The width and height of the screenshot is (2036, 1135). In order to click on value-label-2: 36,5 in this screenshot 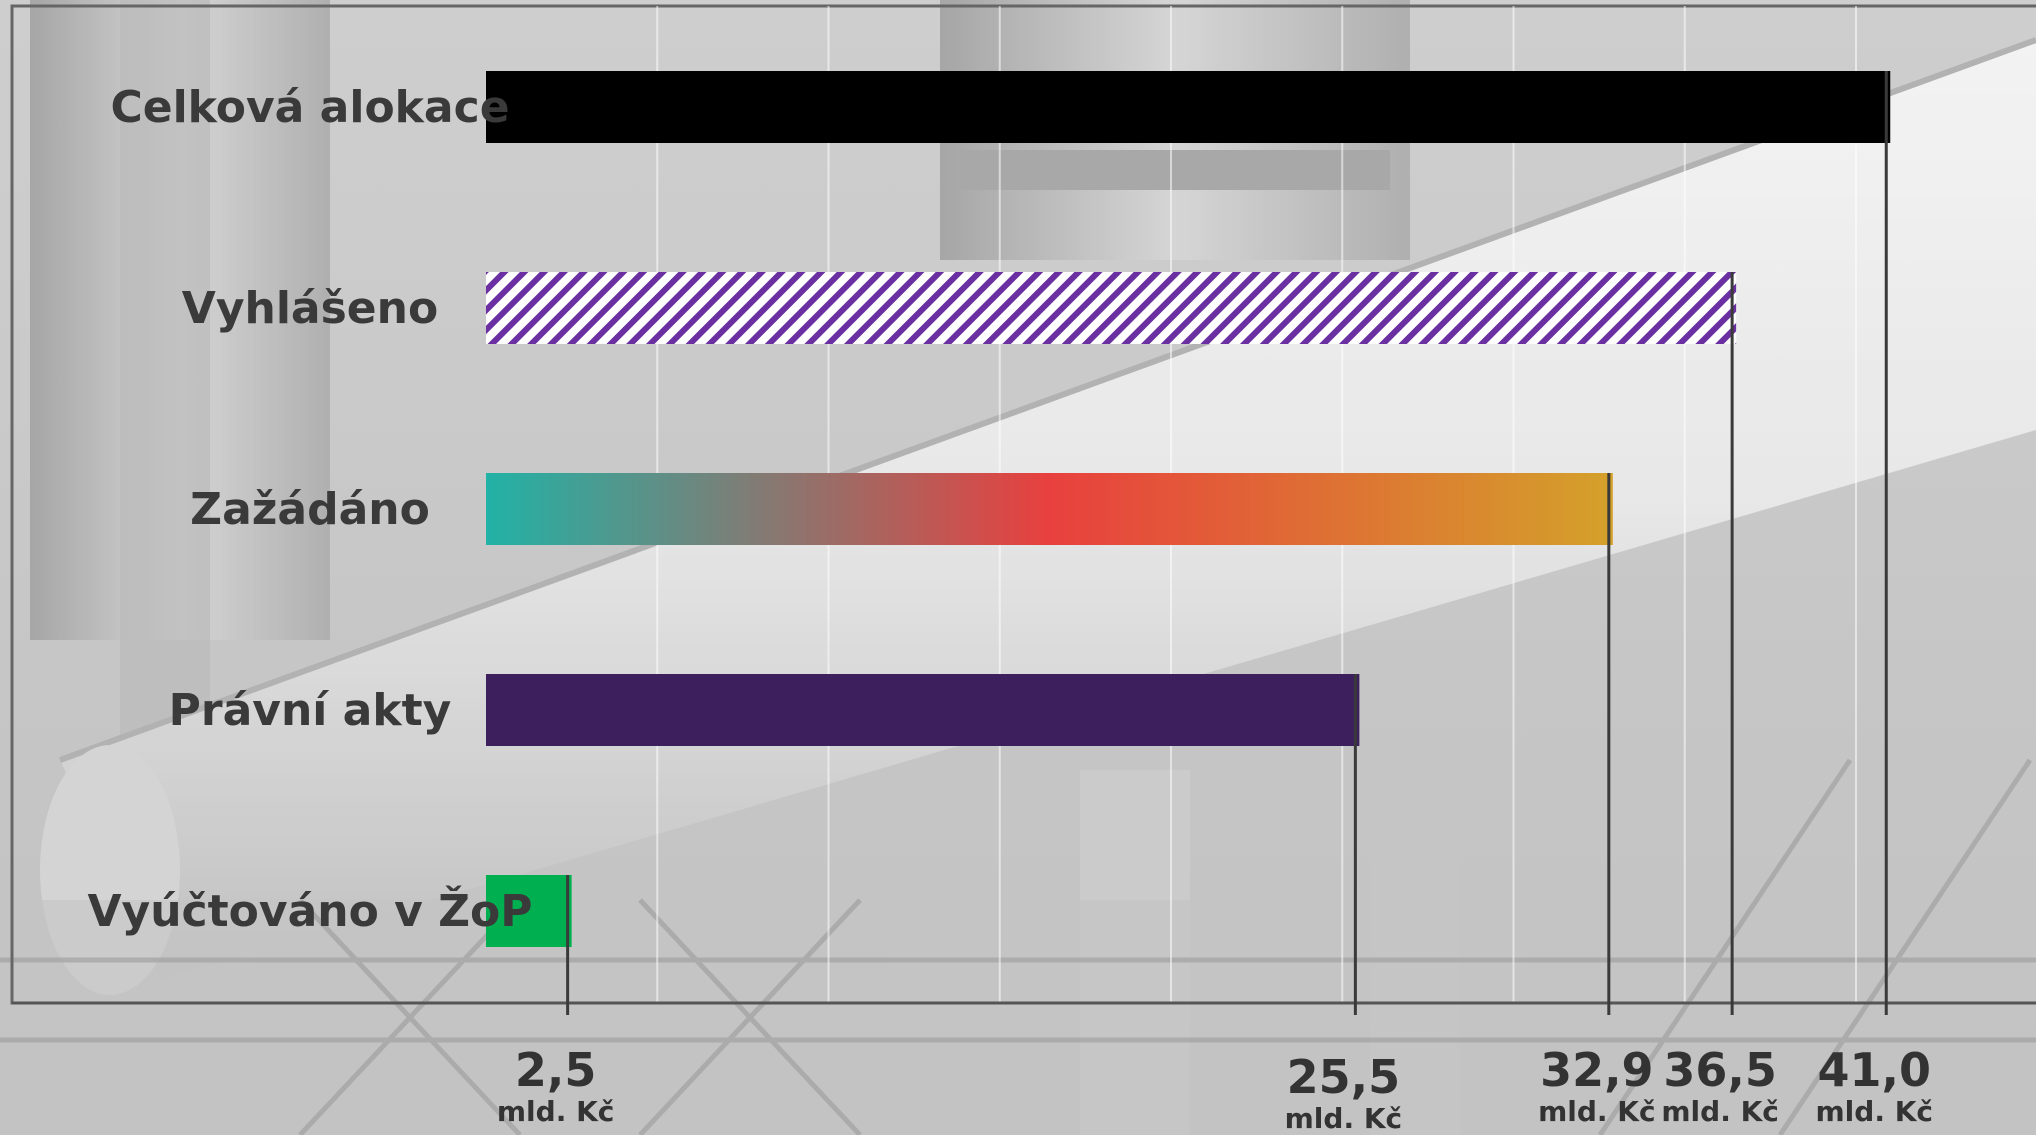, I will do `click(1720, 1070)`.